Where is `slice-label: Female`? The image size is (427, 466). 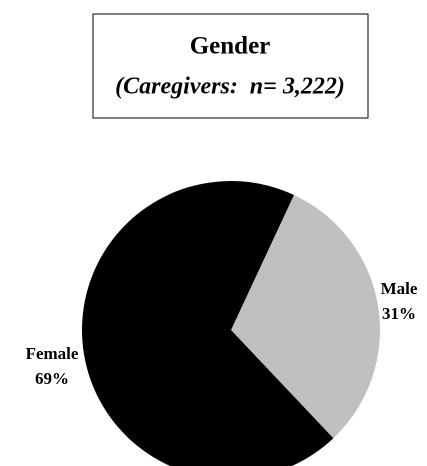
slice-label: Female is located at coordinates (52, 353).